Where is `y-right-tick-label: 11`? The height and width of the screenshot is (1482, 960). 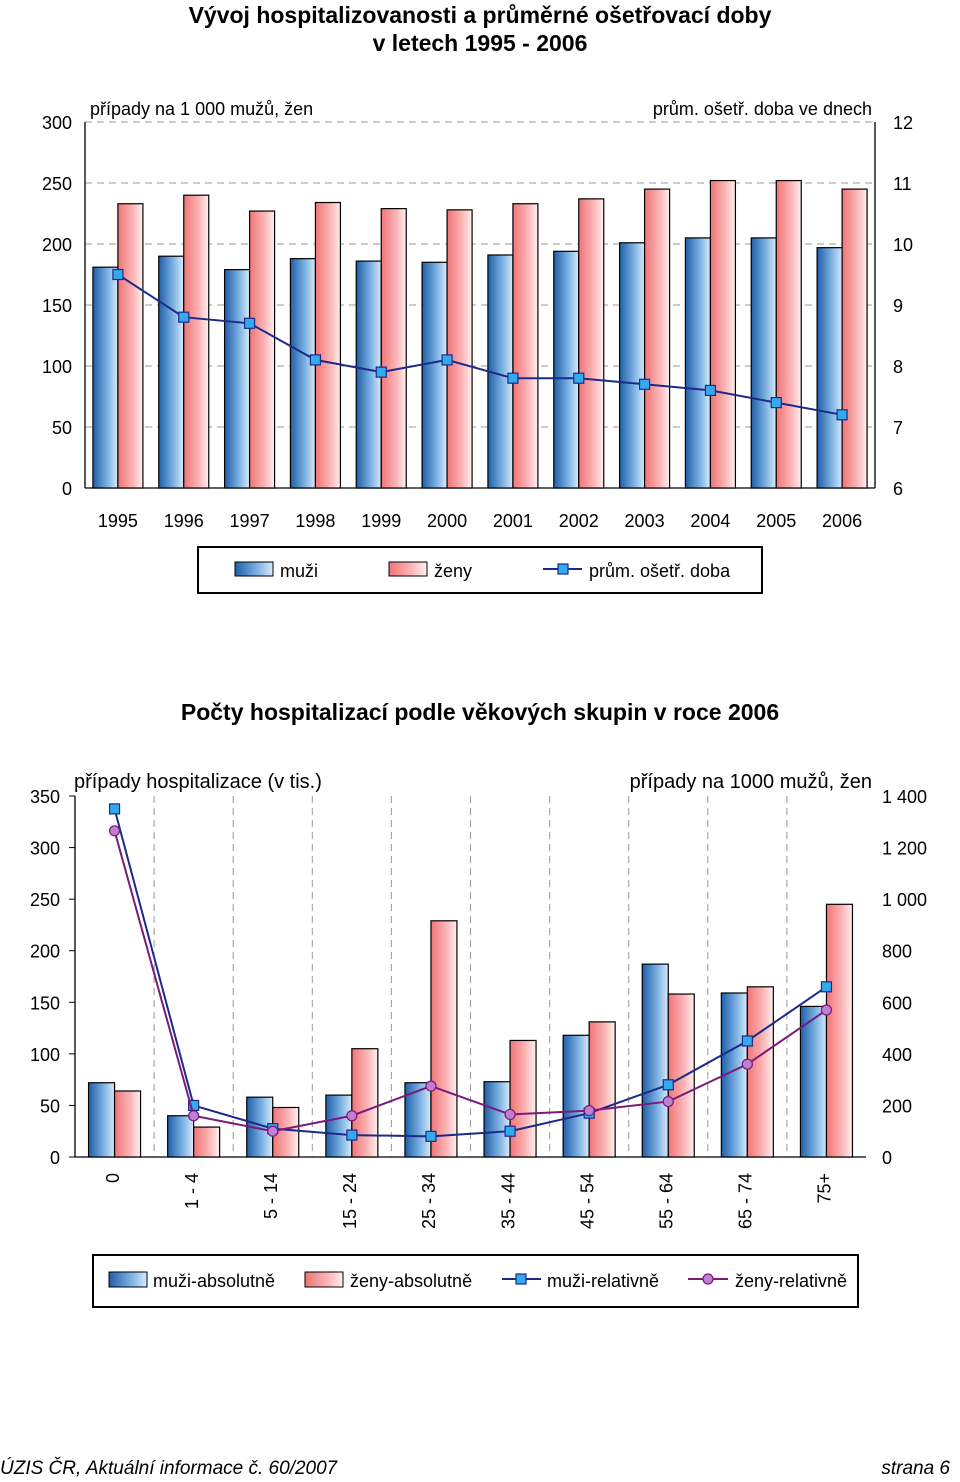
y-right-tick-label: 11 is located at coordinates (902, 184).